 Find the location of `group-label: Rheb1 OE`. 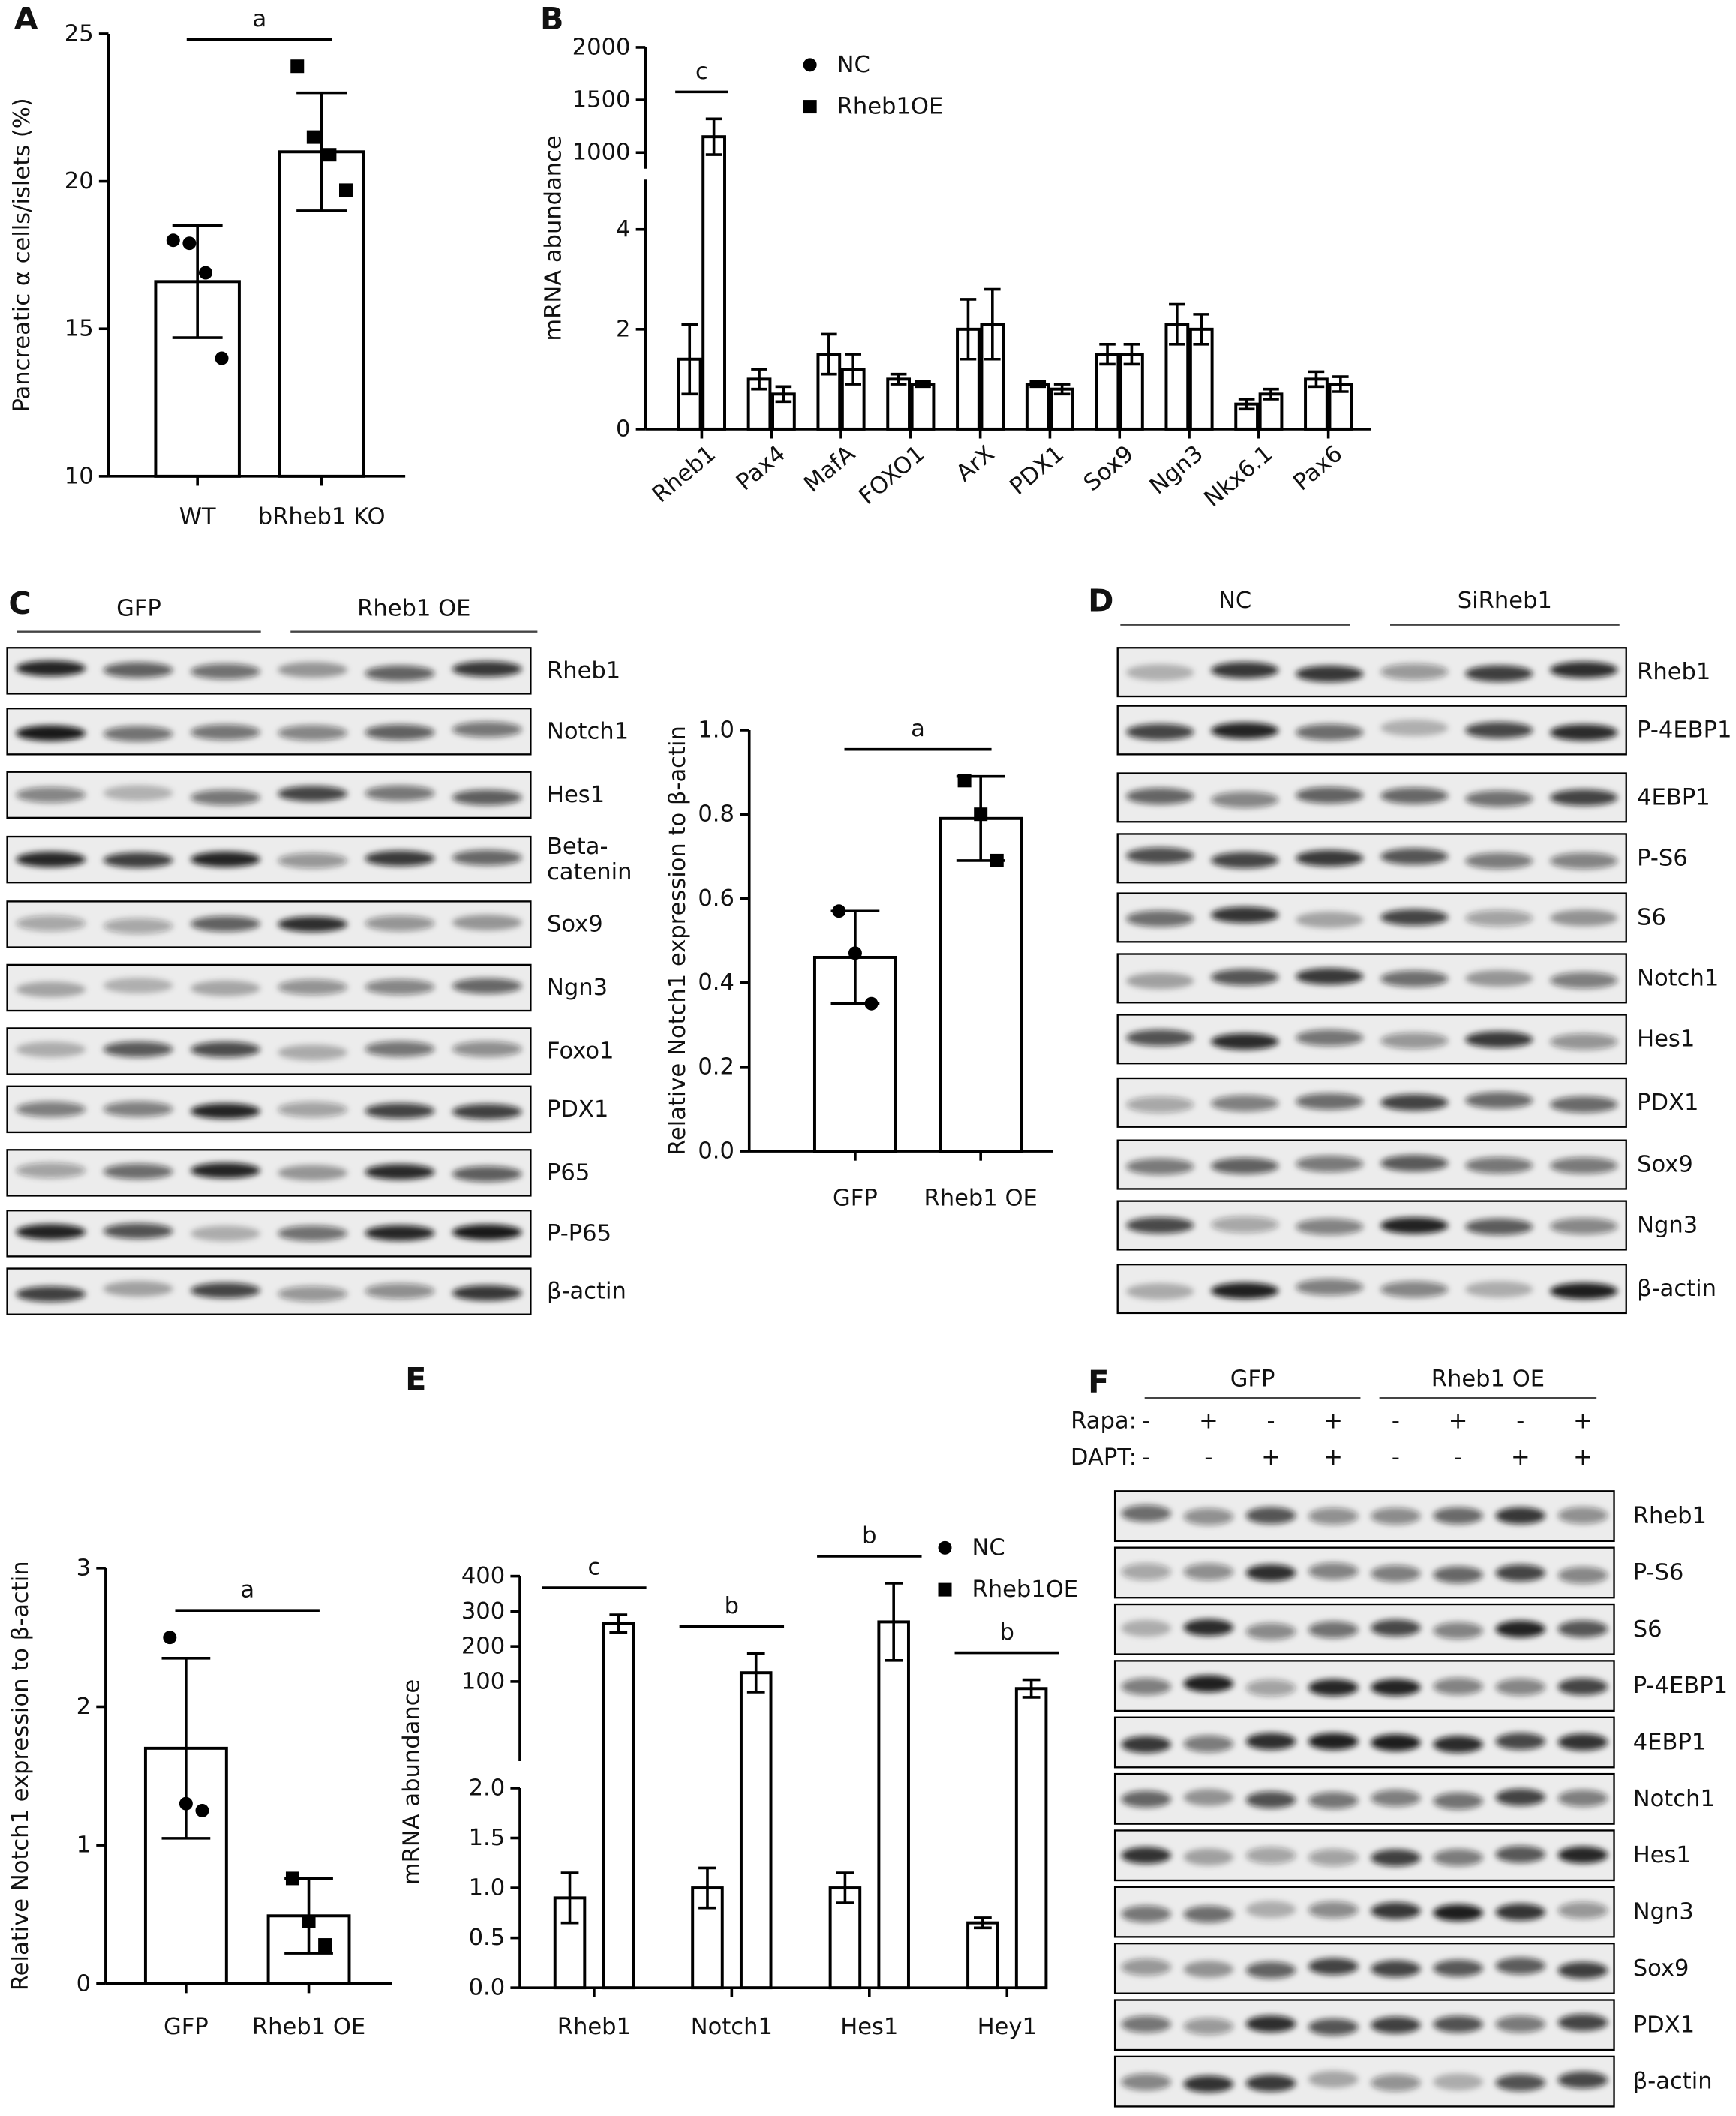

group-label: Rheb1 OE is located at coordinates (1488, 1379).